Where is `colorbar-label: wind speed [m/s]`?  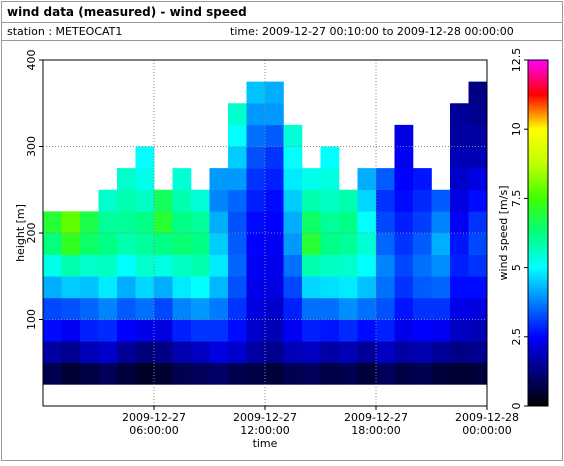
colorbar-label: wind speed [m/s] is located at coordinates (503, 233).